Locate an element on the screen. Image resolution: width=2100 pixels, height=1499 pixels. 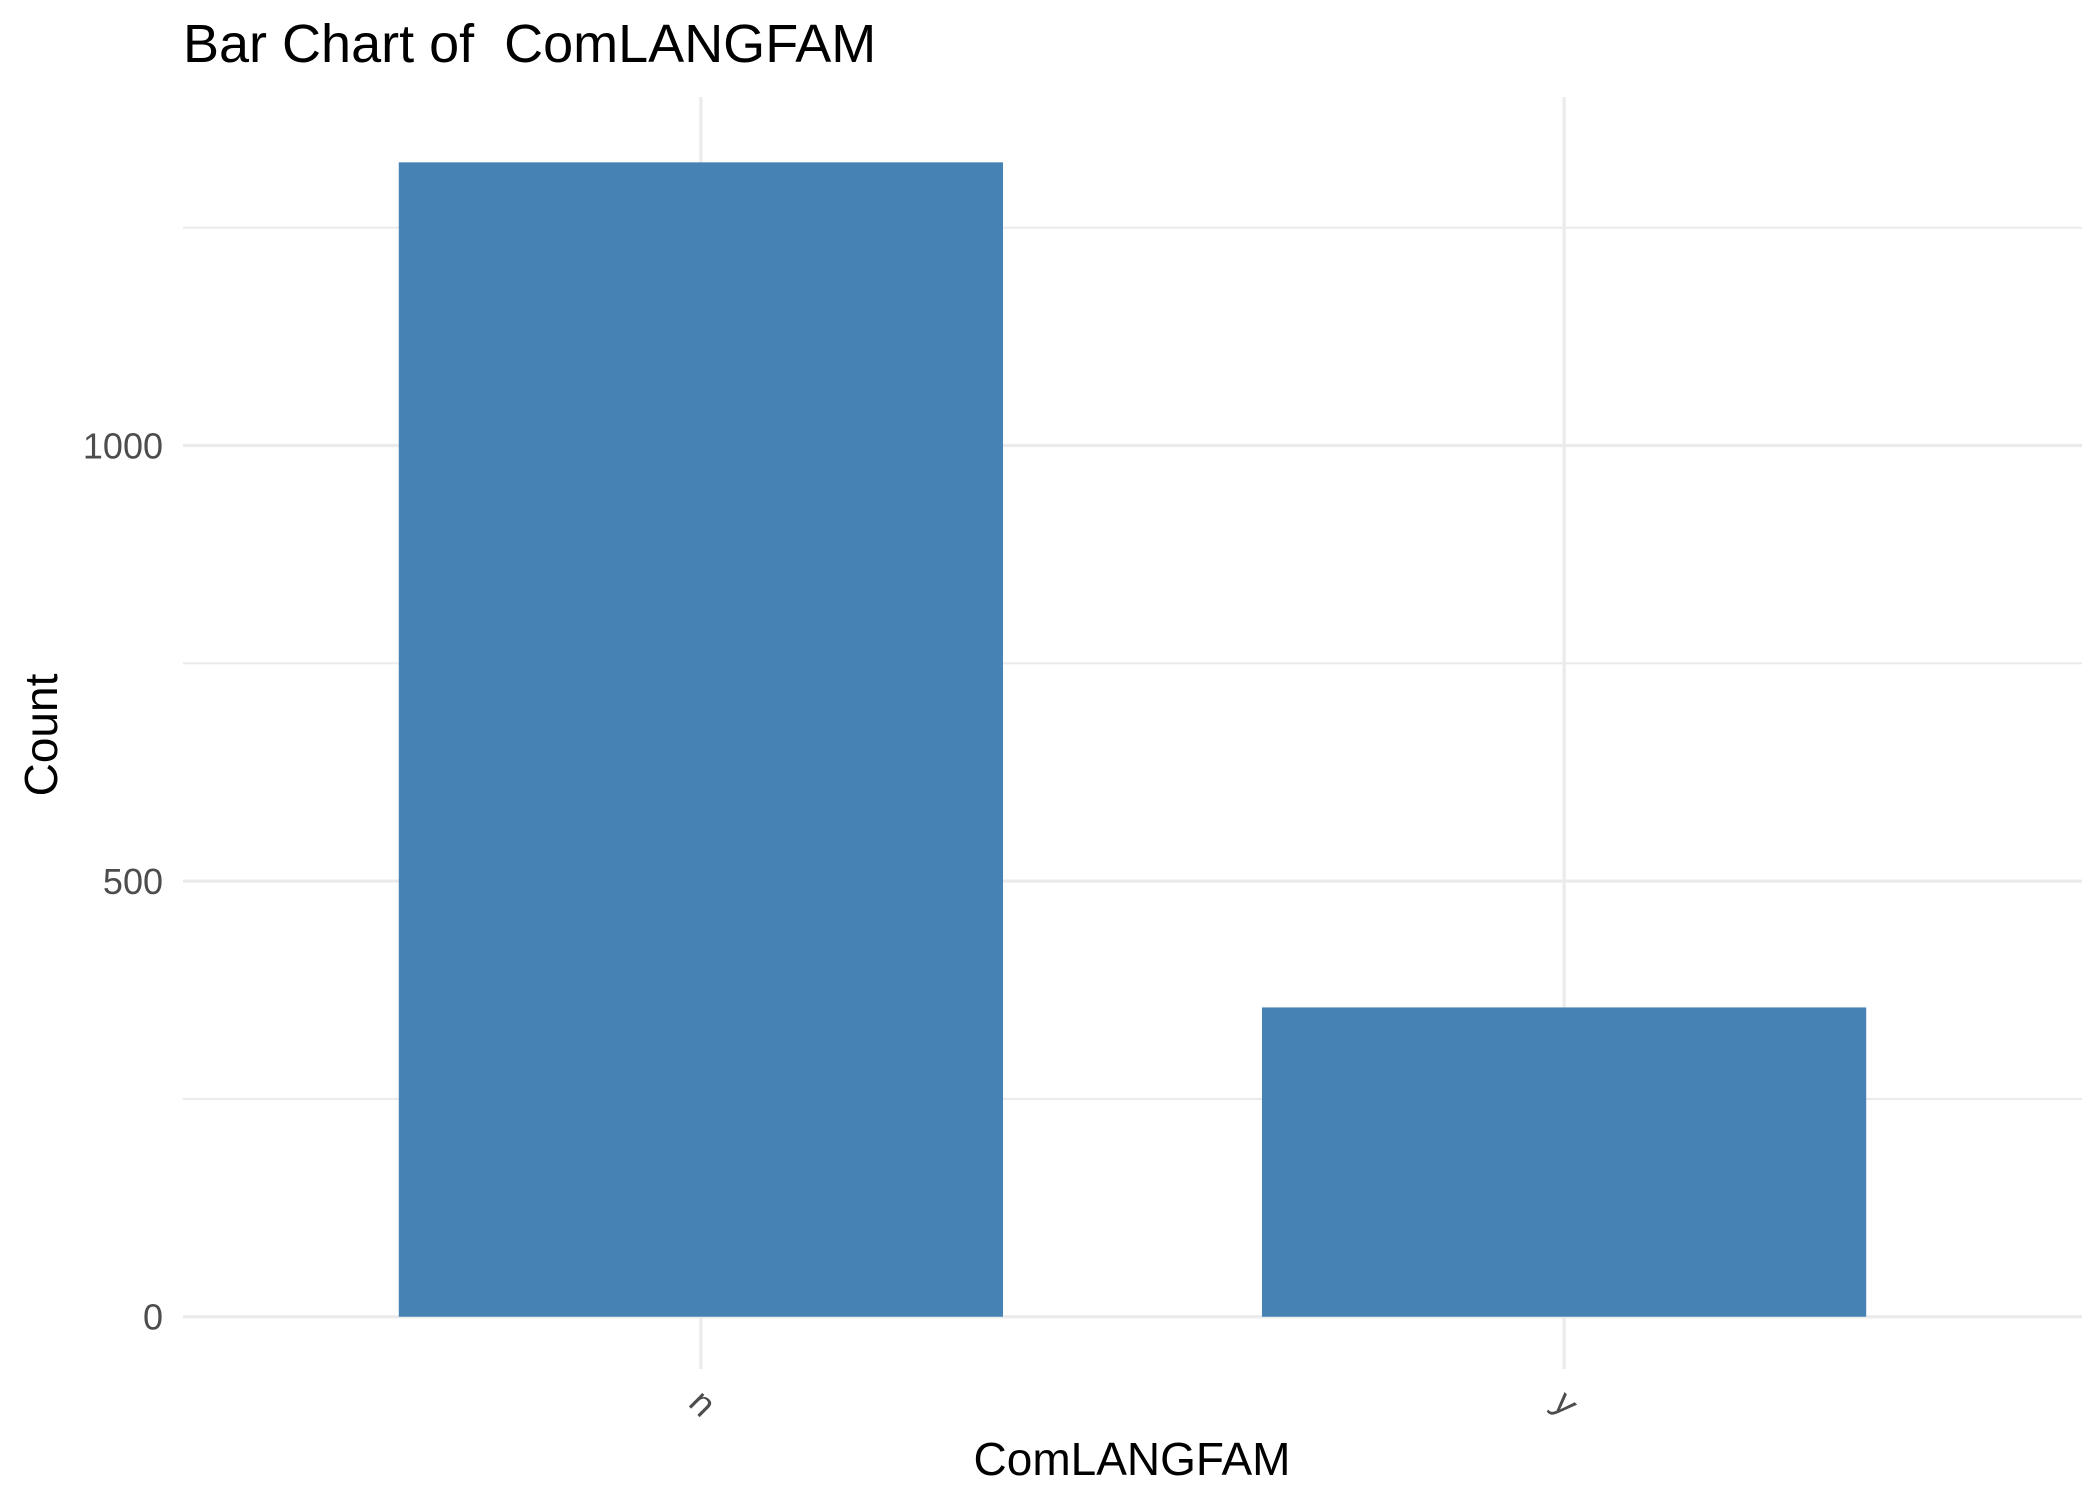
x-axis-title: ComLANGFAM is located at coordinates (1132, 1459).